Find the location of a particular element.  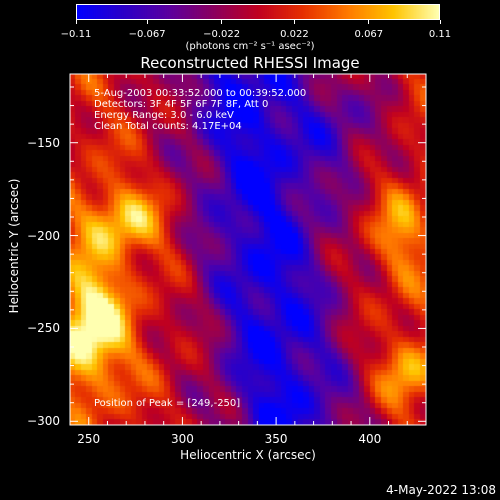

y-tick-label: −150 is located at coordinates (43, 142).